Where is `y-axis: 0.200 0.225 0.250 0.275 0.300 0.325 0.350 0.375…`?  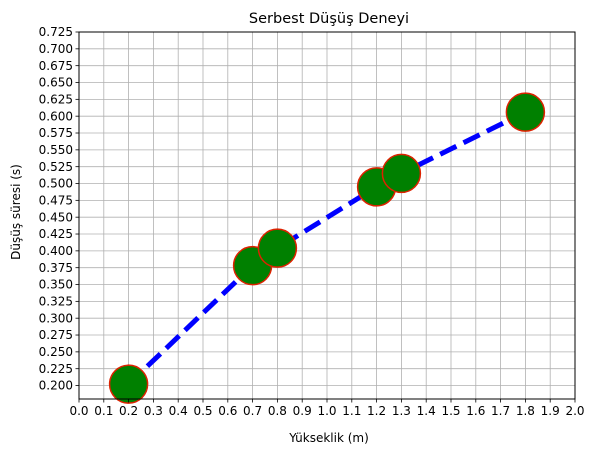 y-axis: 0.200 0.225 0.250 0.275 0.300 0.325 0.350 0.375… is located at coordinates (59, 209).